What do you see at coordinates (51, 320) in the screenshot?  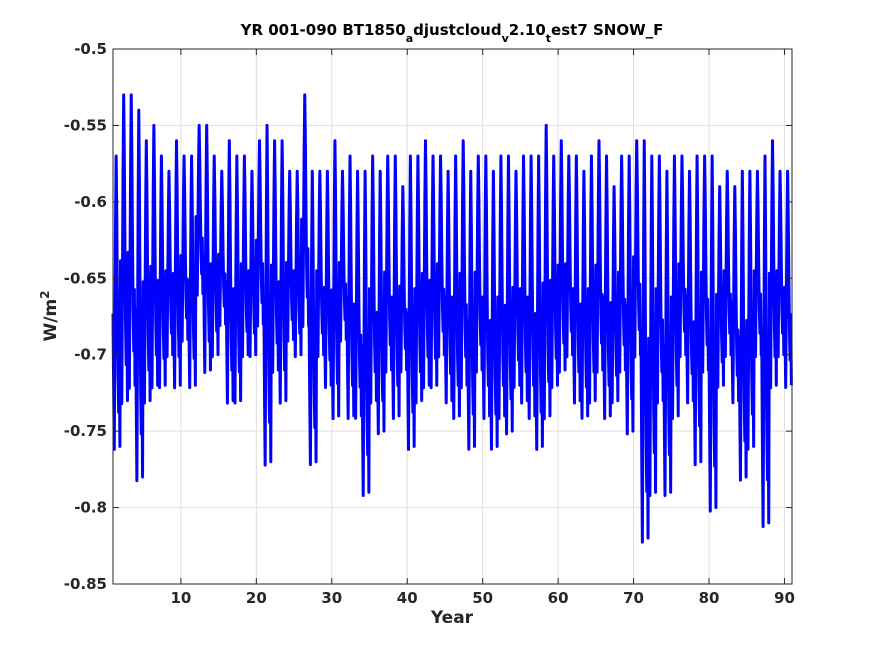 I see `y-axis-title-base: W/m` at bounding box center [51, 320].